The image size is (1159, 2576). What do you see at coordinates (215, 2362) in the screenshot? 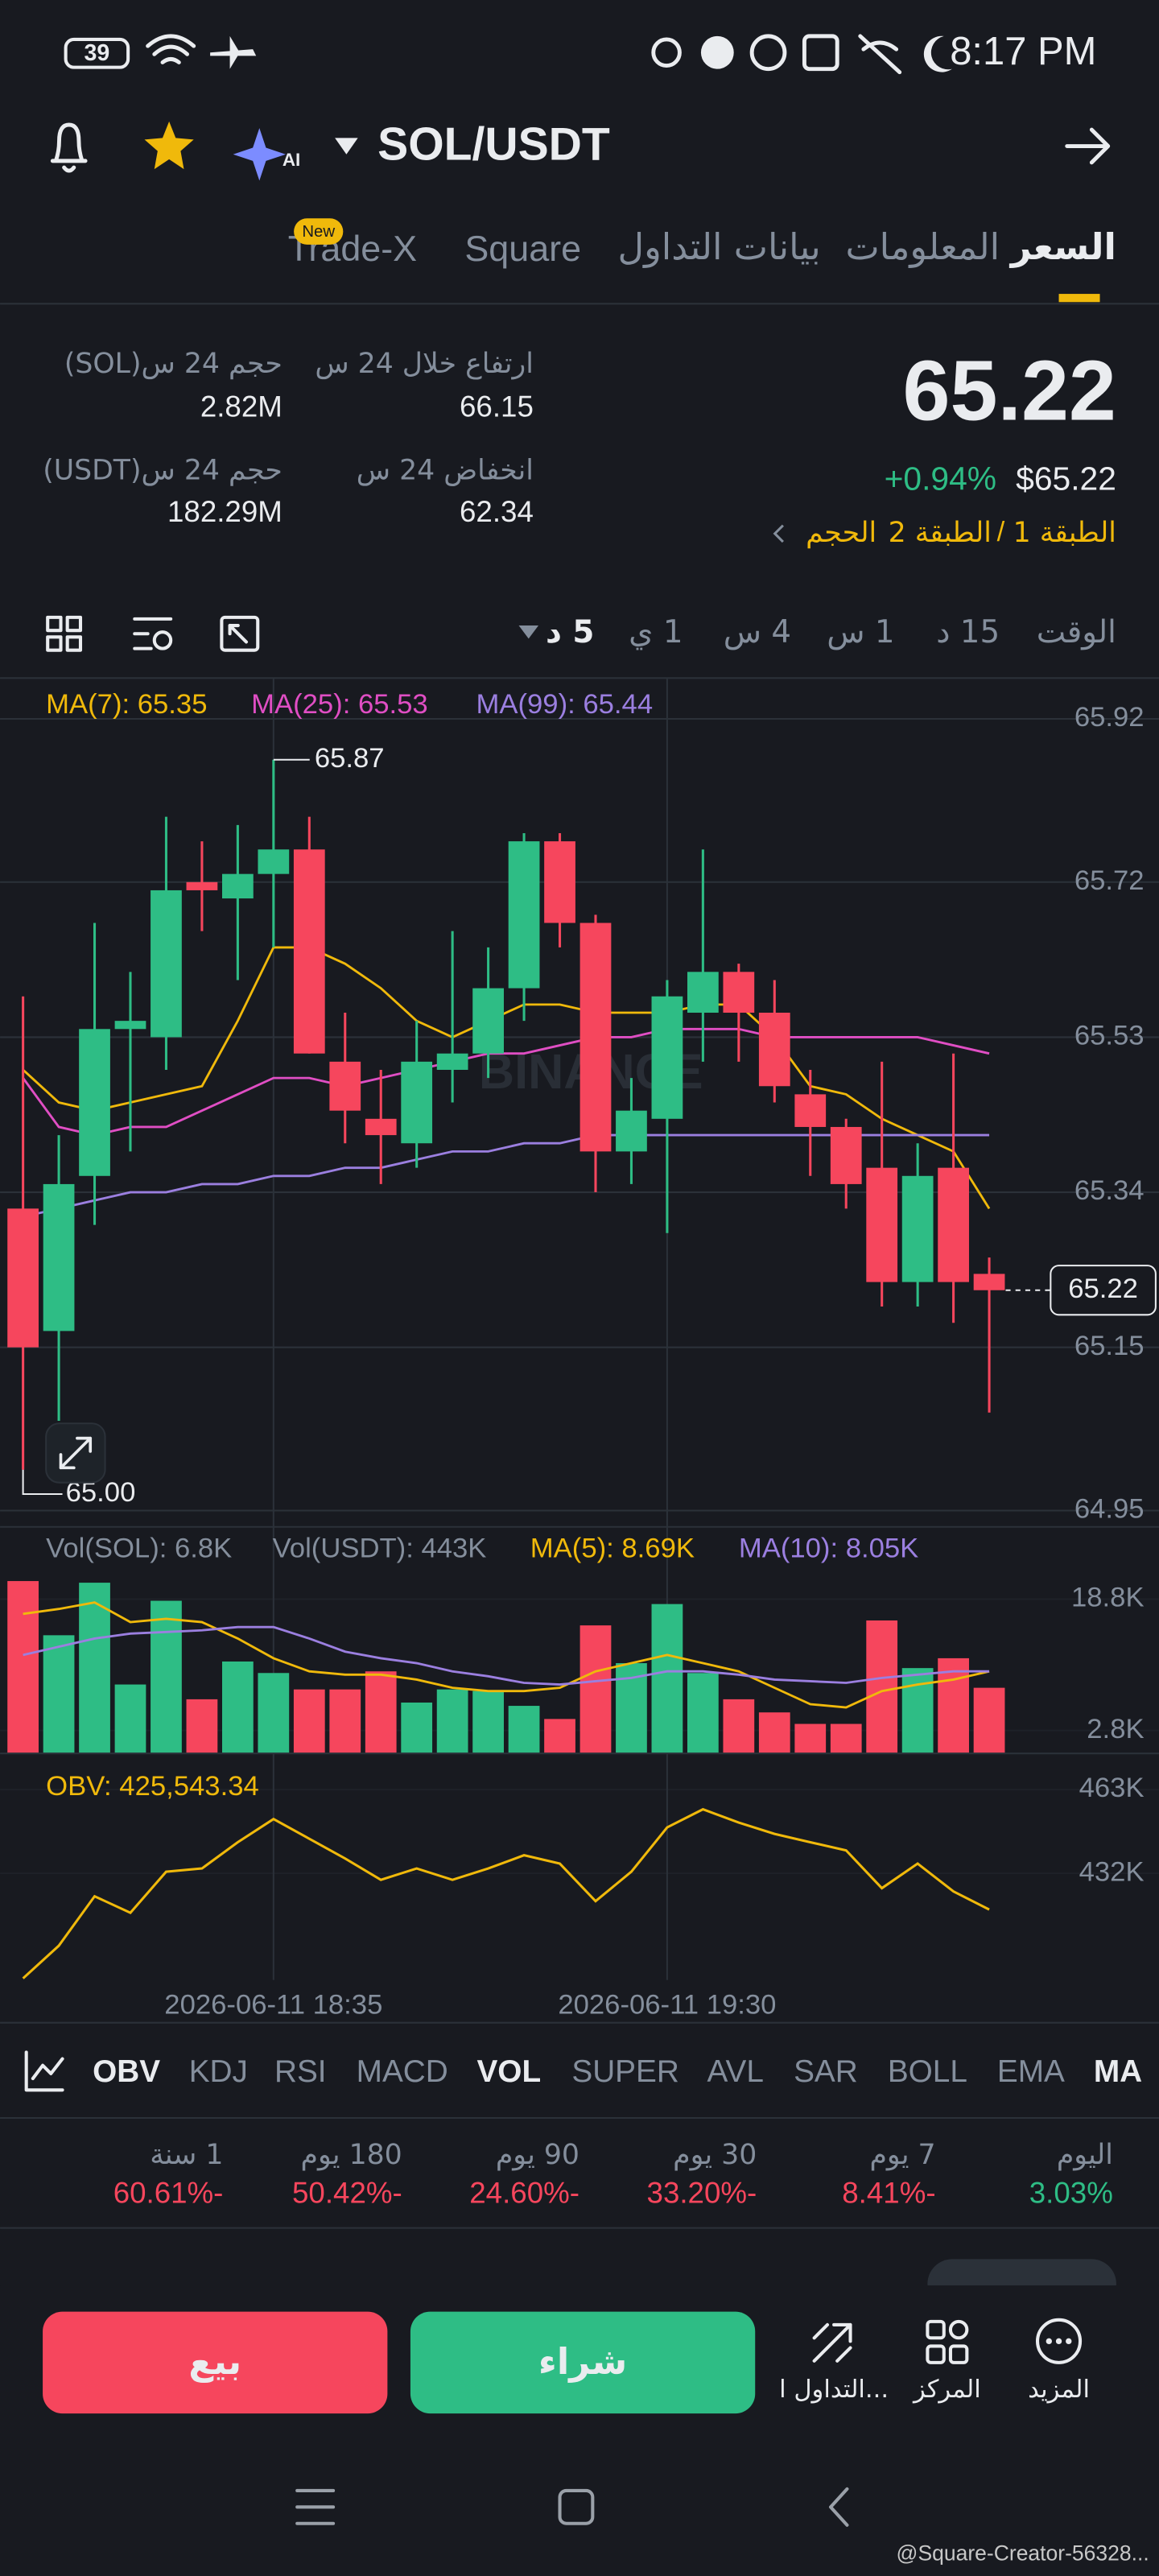
I see `sell-button` at bounding box center [215, 2362].